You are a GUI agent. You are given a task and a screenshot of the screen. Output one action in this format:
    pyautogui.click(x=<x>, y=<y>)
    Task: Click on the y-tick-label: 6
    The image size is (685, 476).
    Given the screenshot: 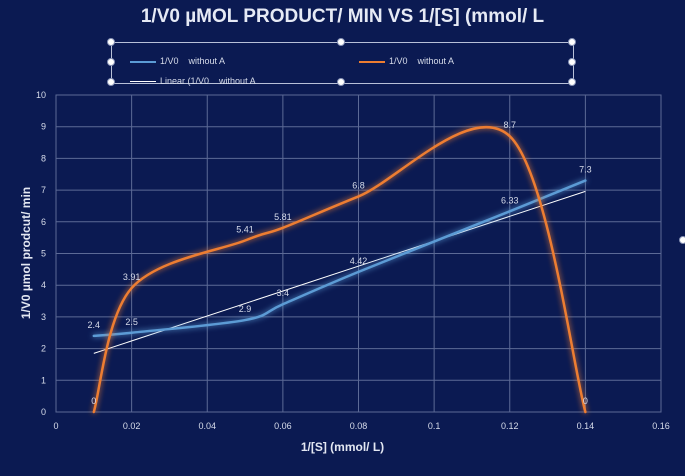 What is the action you would take?
    pyautogui.click(x=43, y=222)
    